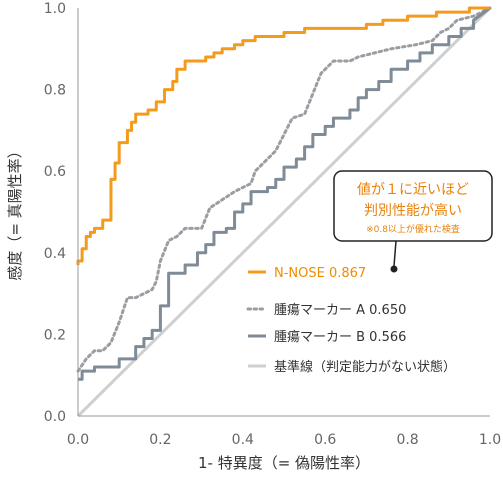 The image size is (503, 482). Describe the element at coordinates (395, 253) in the screenshot. I see `callout-pointer` at that location.